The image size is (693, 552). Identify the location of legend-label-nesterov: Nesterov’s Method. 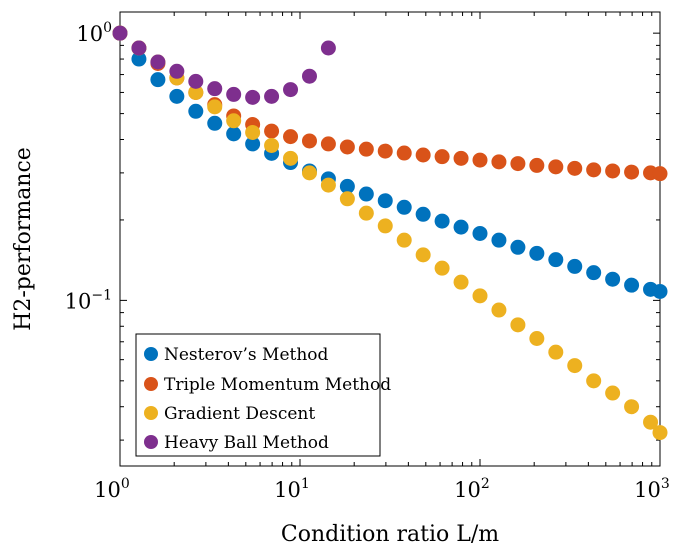
(246, 355).